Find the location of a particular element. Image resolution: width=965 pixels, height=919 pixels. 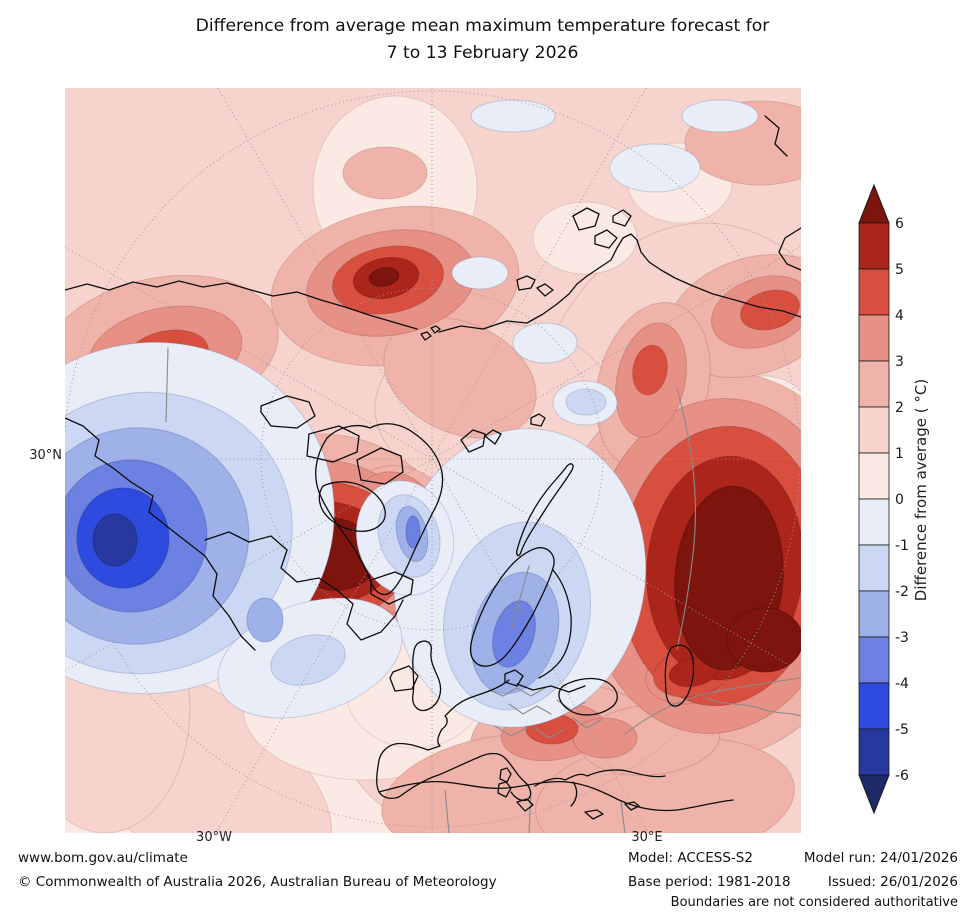

colorbar-svg: 6 5 4 3 2 1 0 -1 -2 -3 -4 -5 -6 is located at coordinates (883, 499).